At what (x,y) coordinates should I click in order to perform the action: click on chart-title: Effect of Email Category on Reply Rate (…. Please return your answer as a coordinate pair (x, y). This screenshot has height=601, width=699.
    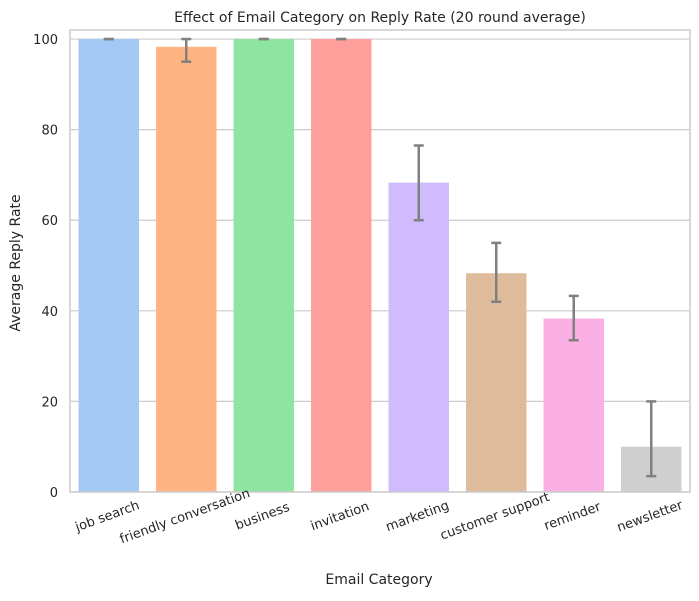
    Looking at the image, I should click on (380, 18).